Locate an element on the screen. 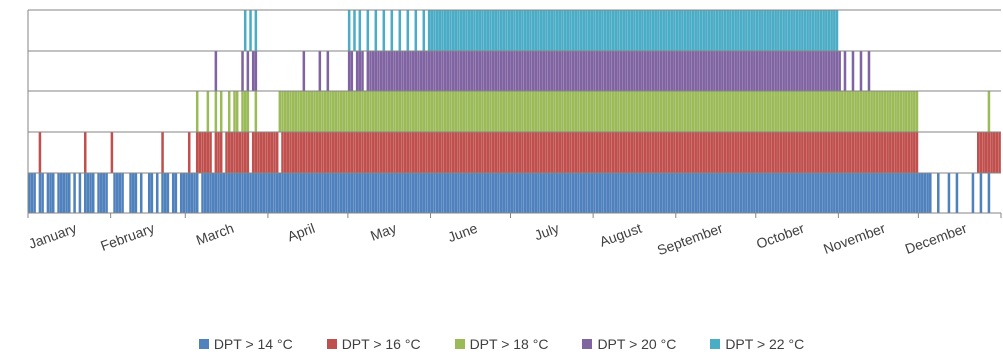 The width and height of the screenshot is (1003, 361). legend-label: DPT > 16 °C is located at coordinates (381, 344).